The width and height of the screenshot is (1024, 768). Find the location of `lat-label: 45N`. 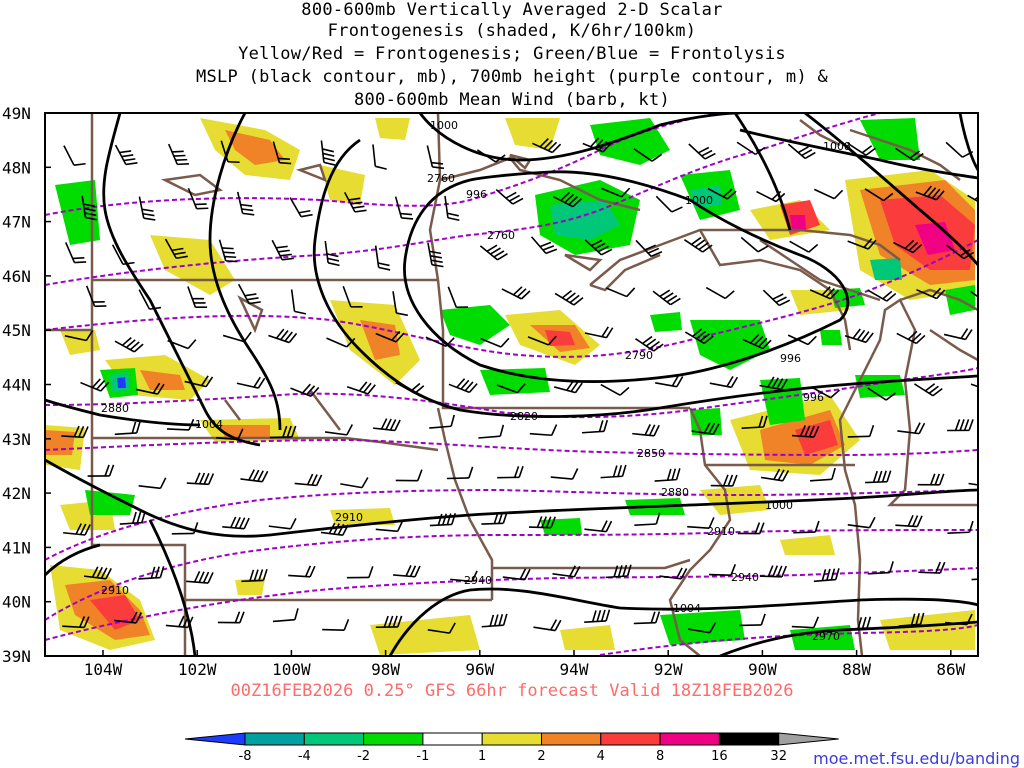

lat-label: 45N is located at coordinates (16, 330).